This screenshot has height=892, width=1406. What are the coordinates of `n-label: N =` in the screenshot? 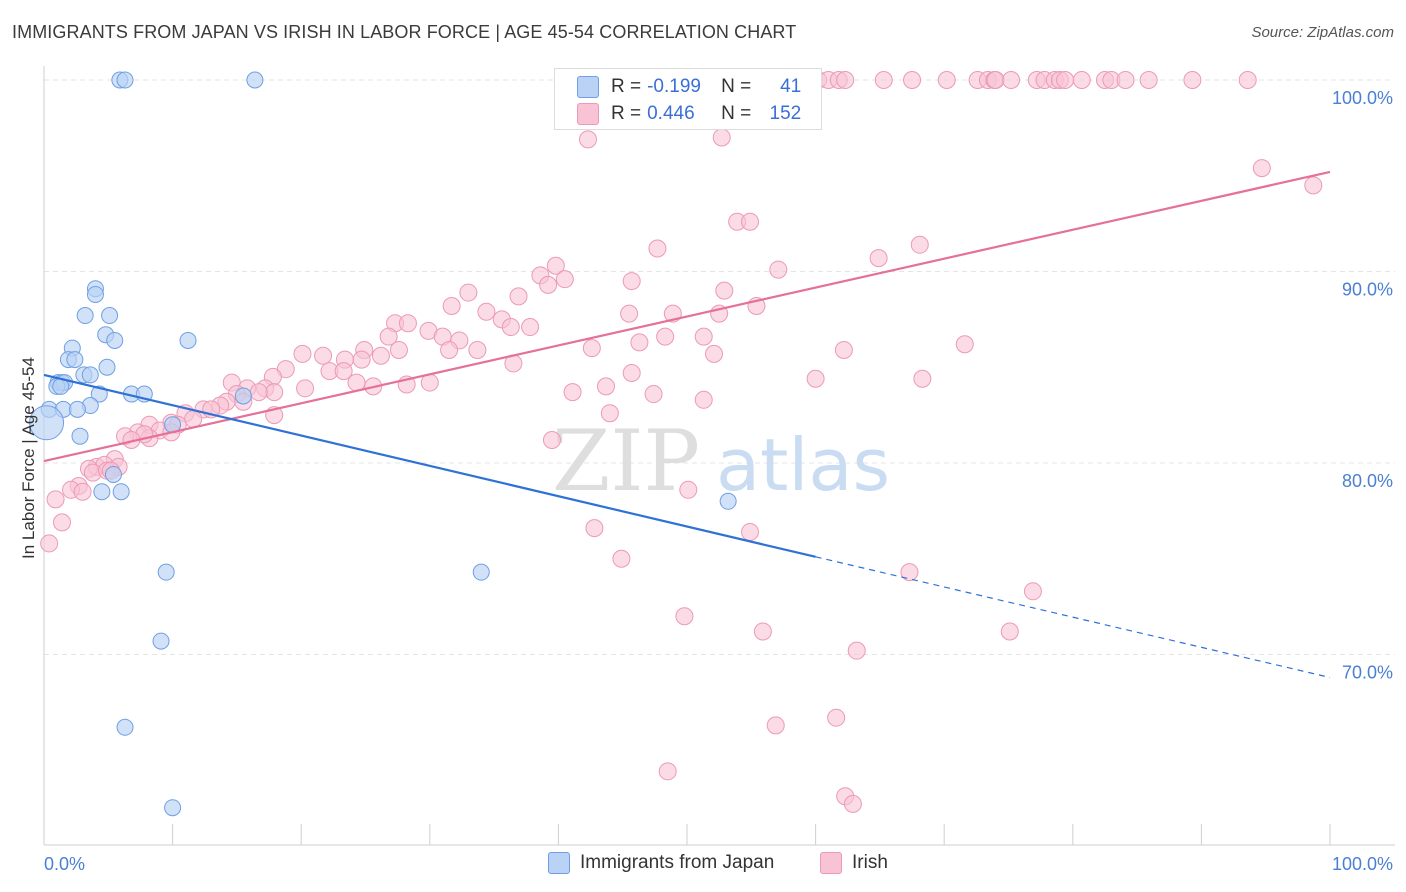 It's located at (736, 86).